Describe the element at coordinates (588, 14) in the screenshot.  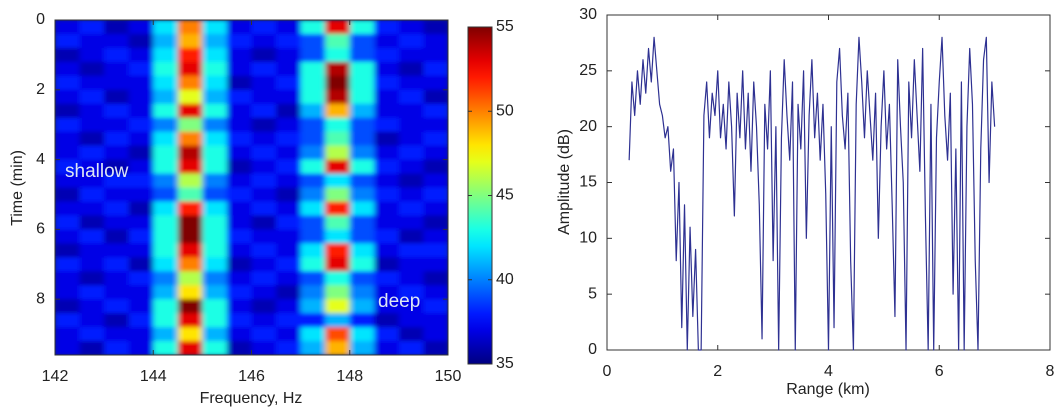
I see `y-tick-label: 30` at that location.